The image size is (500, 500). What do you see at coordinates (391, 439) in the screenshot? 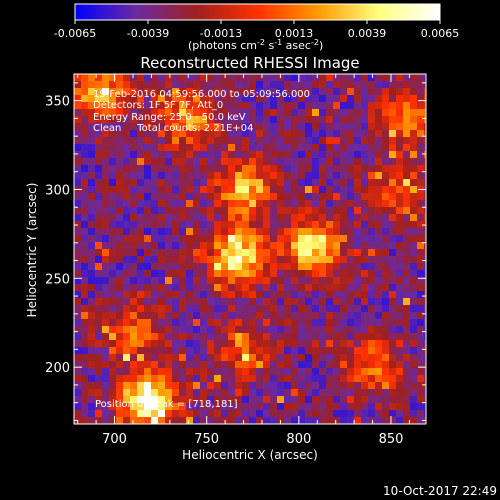
I see `x-tick-label: 850` at bounding box center [391, 439].